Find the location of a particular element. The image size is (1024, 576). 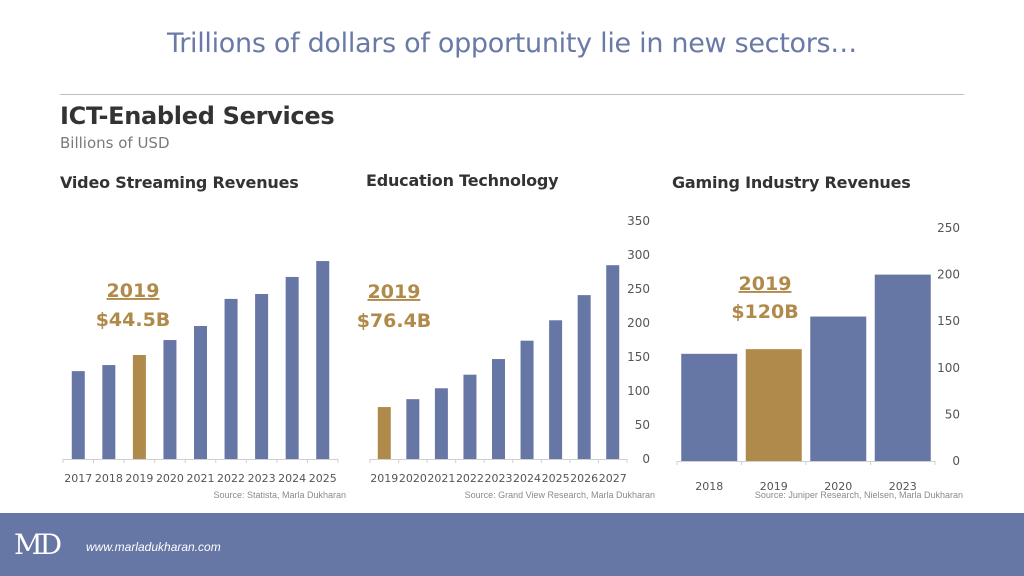

bar-1-2024 is located at coordinates (292, 367).